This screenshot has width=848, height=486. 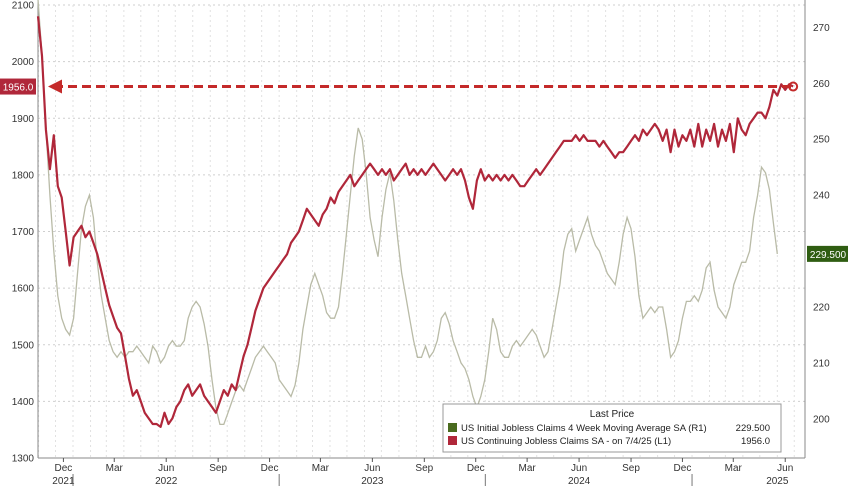 What do you see at coordinates (821, 84) in the screenshot?
I see `right-tick-label: 260` at bounding box center [821, 84].